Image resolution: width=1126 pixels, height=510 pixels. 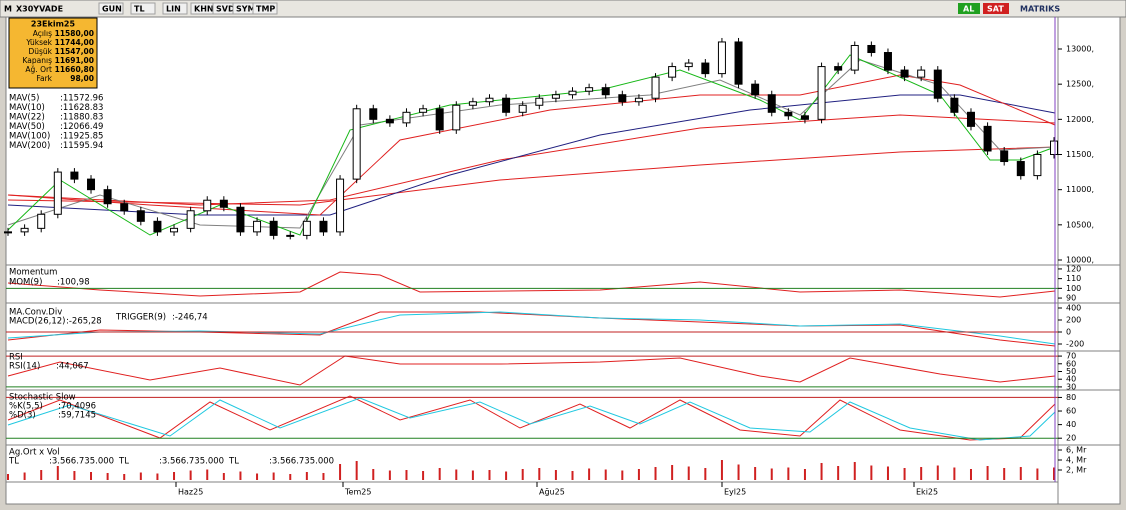 I want to click on pane-title: MA.Conv.Div, so click(x=35, y=313).